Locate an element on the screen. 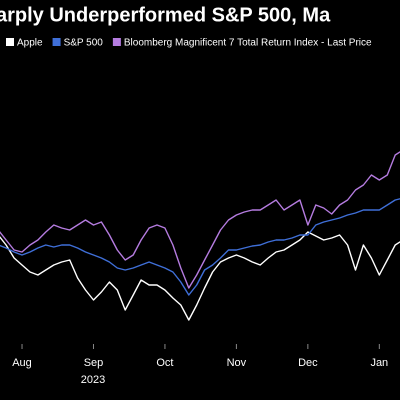 The width and height of the screenshot is (400, 400). legend-label: S&P 500 is located at coordinates (84, 43).